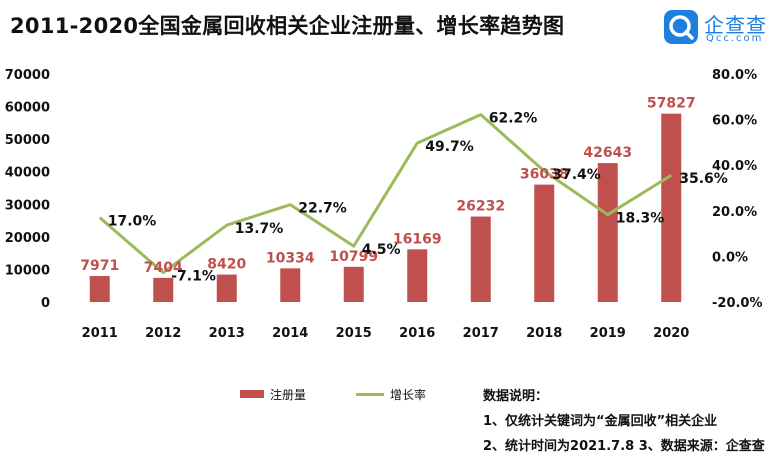 This screenshot has width=779, height=467. I want to click on left-tick-label: 40000, so click(27, 173).